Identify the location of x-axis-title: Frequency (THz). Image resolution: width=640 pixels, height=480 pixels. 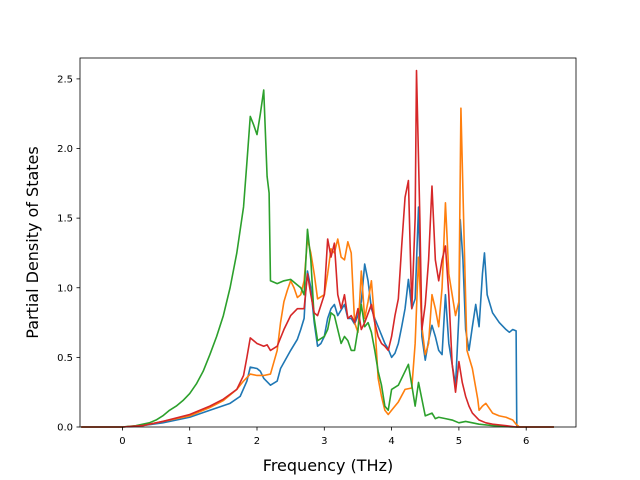
(328, 465).